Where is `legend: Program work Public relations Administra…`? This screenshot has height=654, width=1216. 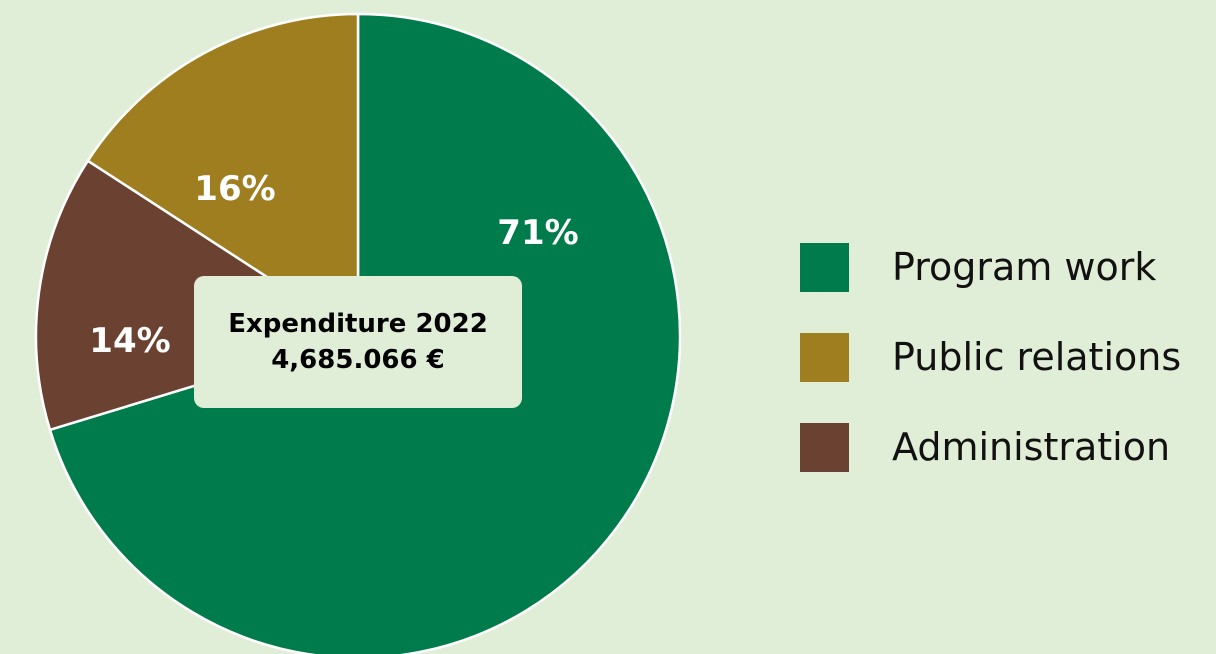 legend: Program work Public relations Administra… is located at coordinates (990, 357).